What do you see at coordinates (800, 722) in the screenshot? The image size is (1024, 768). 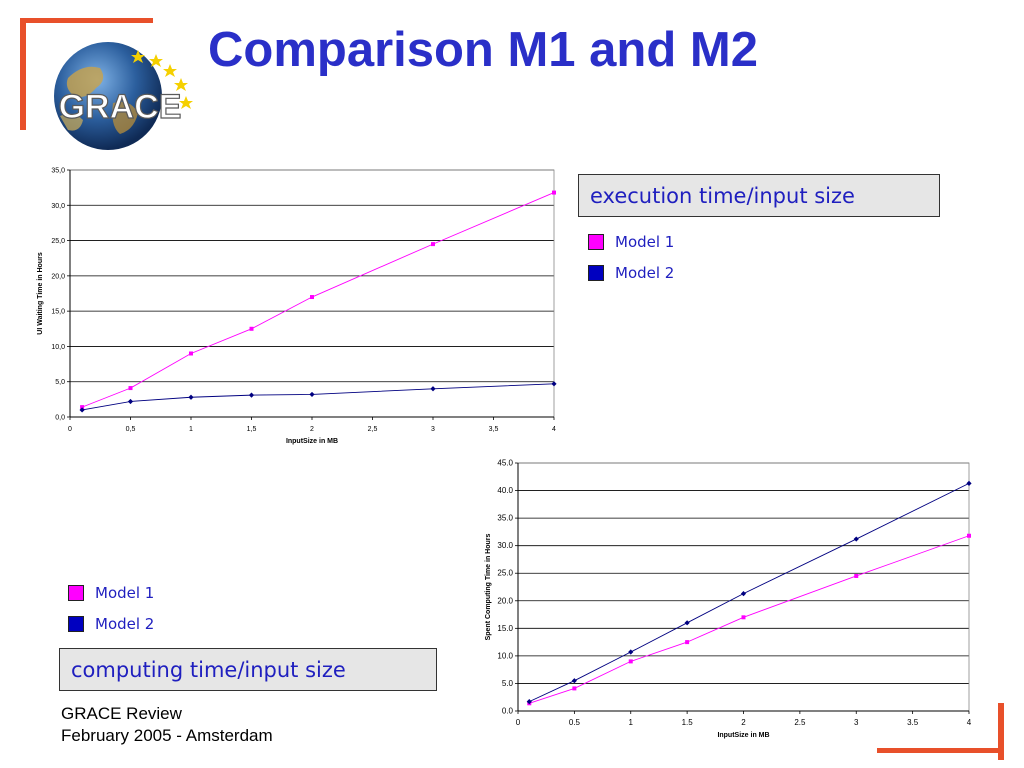 I see `x-tick-label: 2.5` at bounding box center [800, 722].